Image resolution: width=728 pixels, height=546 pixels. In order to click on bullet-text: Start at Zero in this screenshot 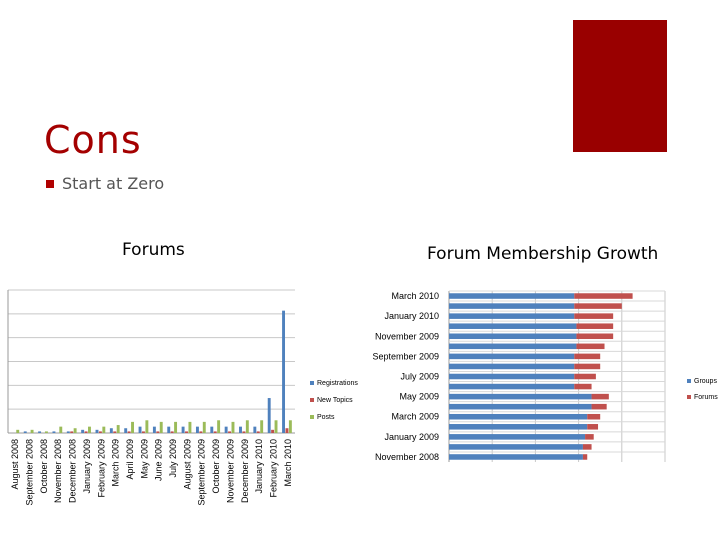, I will do `click(113, 183)`.